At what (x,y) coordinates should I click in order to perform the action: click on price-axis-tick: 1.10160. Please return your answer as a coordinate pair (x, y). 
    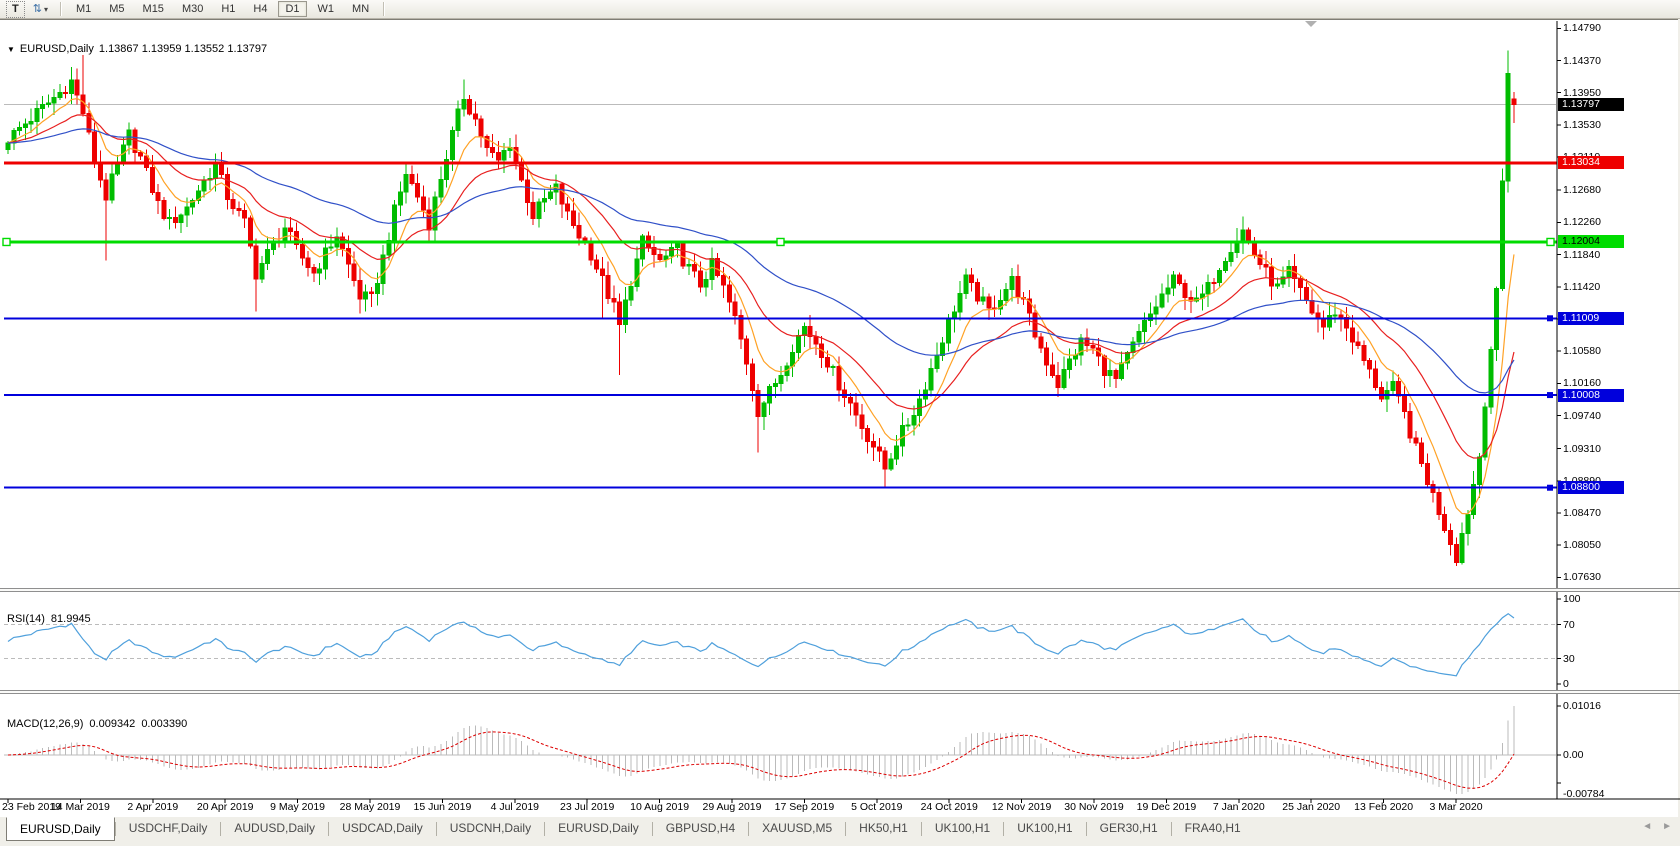
    Looking at the image, I should click on (1582, 383).